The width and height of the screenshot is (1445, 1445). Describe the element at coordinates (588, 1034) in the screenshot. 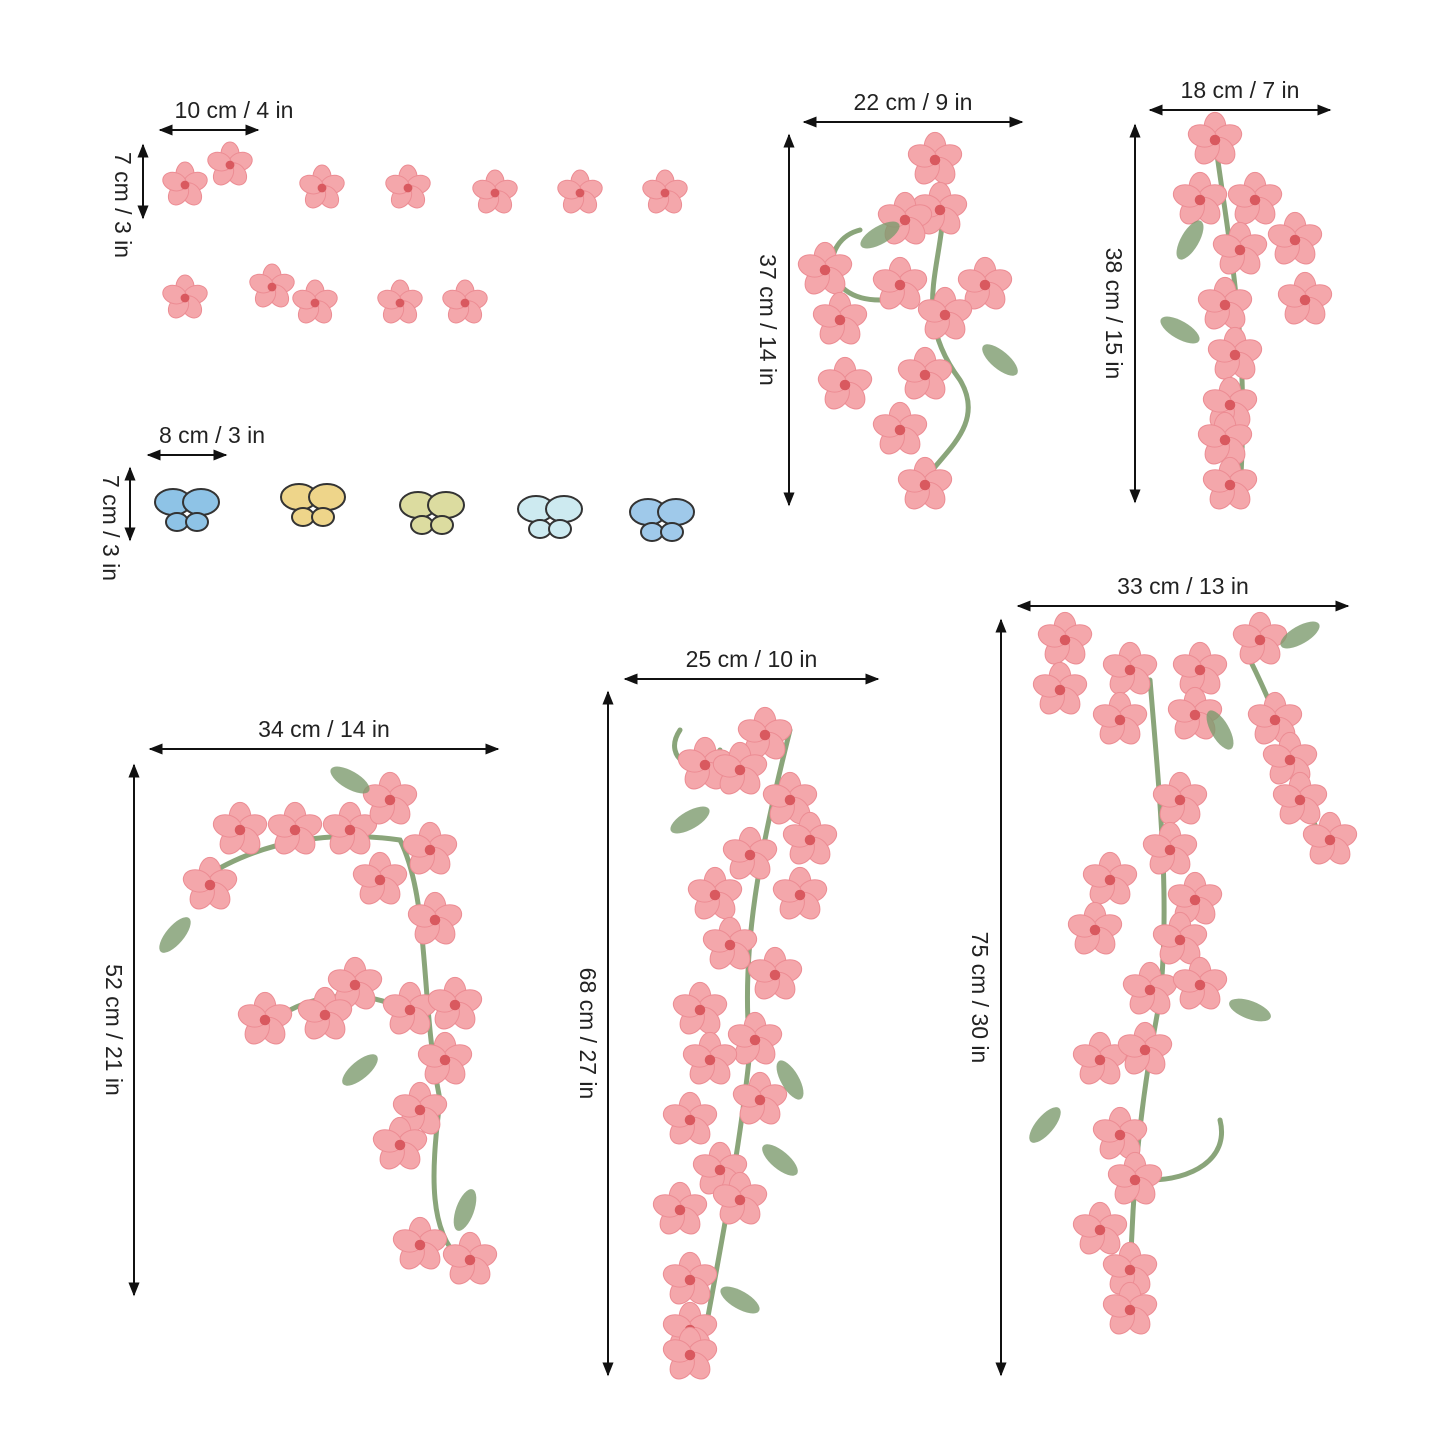

I see `height-label: 68 cm / 27 in` at that location.